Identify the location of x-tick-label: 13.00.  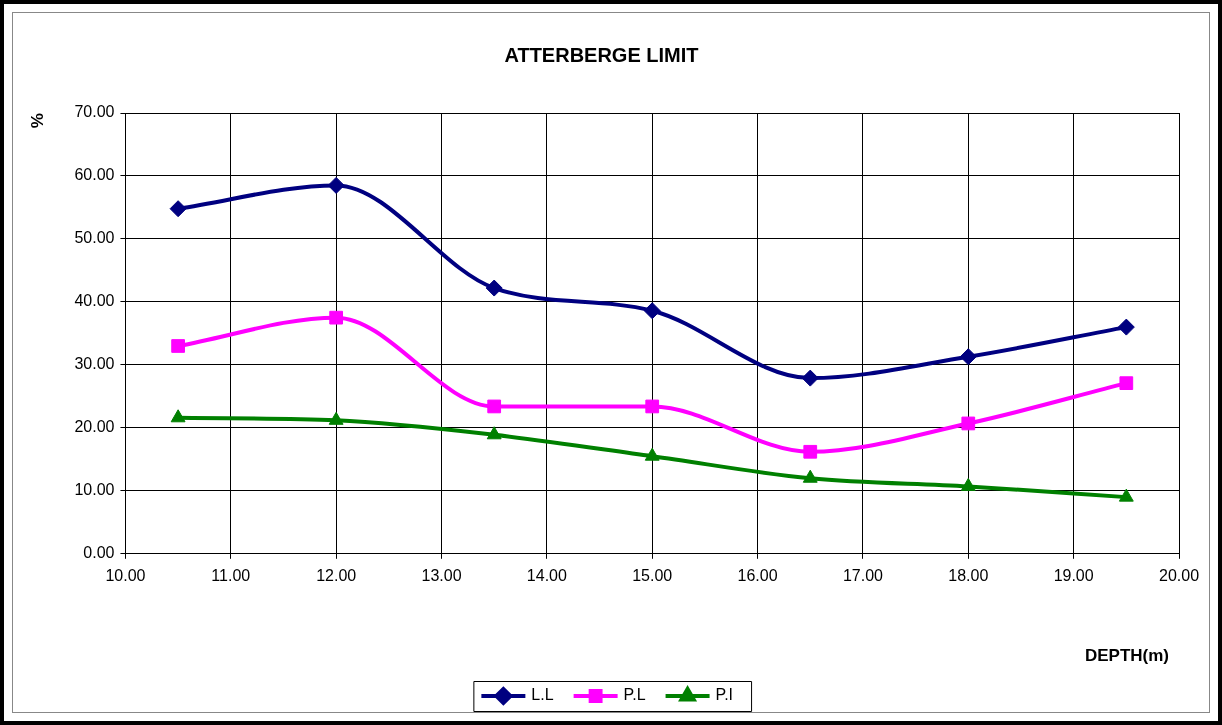
(441, 575).